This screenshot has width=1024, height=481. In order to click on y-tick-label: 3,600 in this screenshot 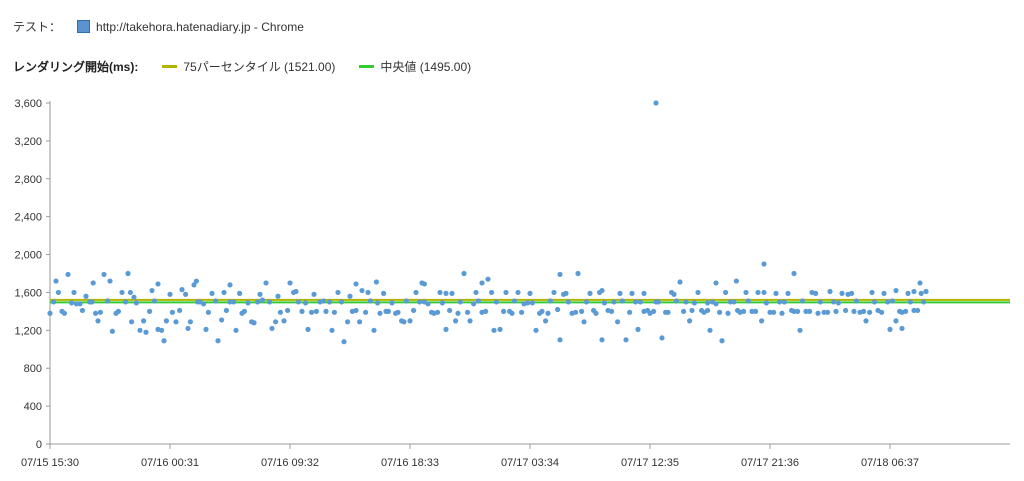, I will do `click(28, 104)`.